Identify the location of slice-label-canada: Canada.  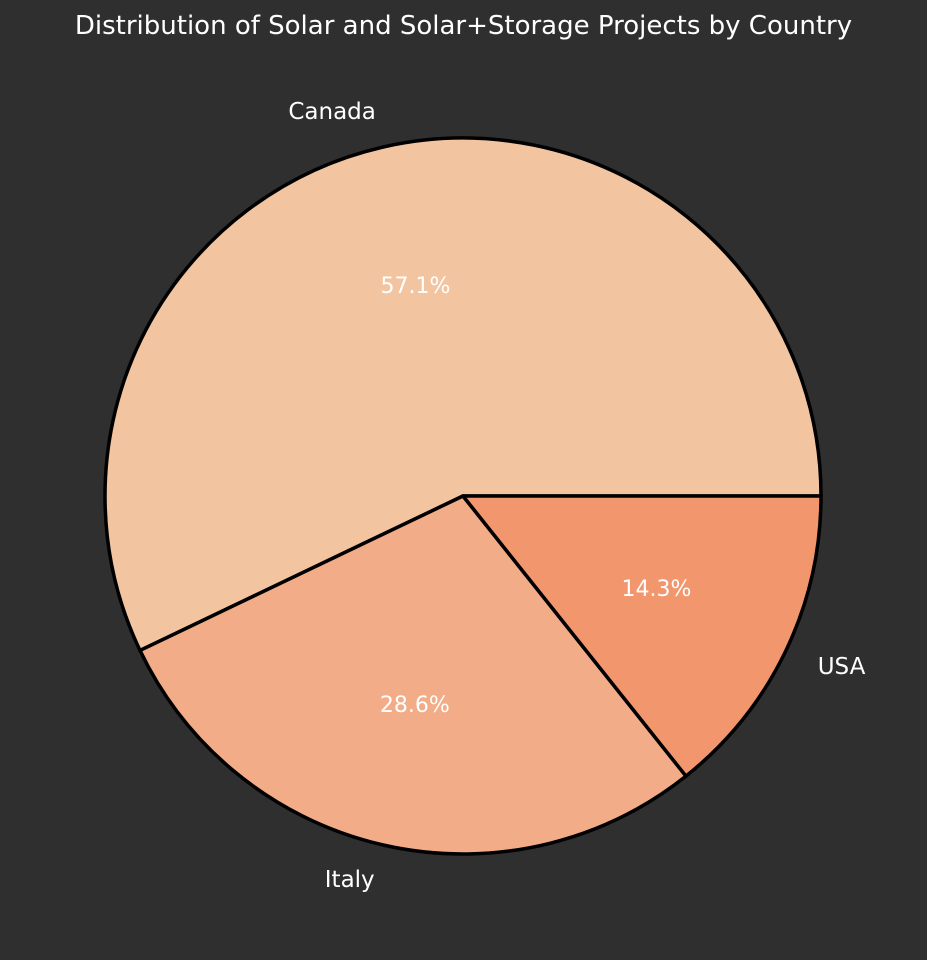
(332, 112).